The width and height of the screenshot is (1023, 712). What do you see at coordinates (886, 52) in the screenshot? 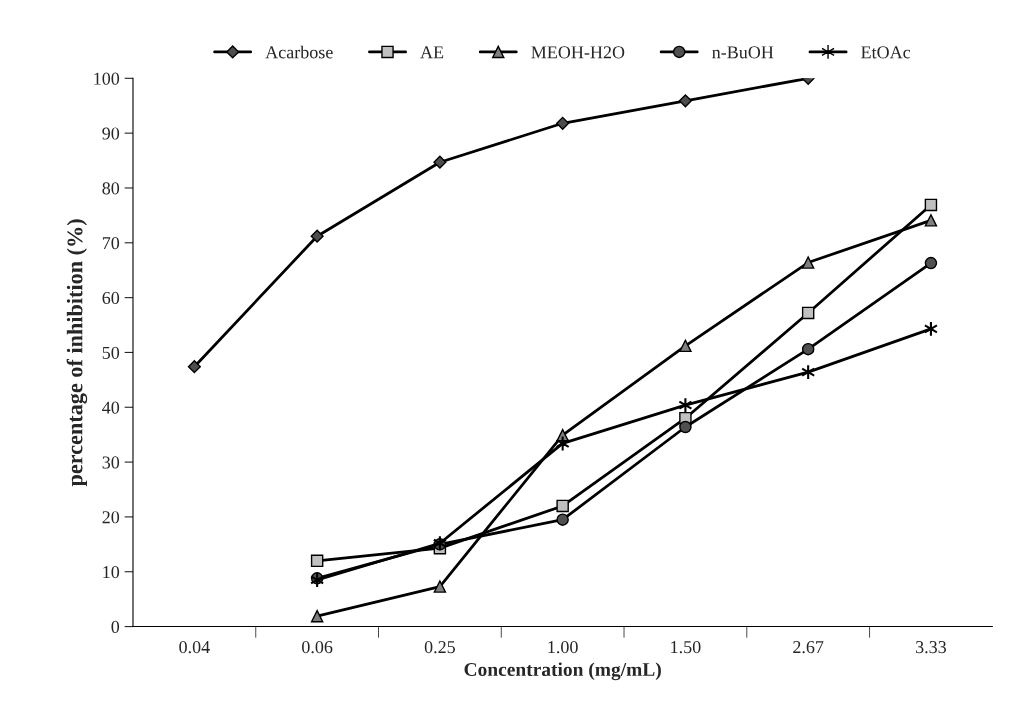
I see `legend-label: EtOAc` at bounding box center [886, 52].